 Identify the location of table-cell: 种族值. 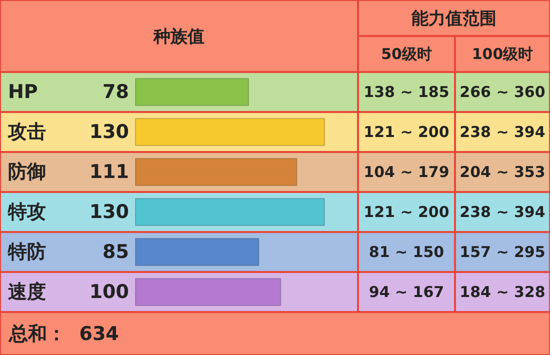
(179, 36).